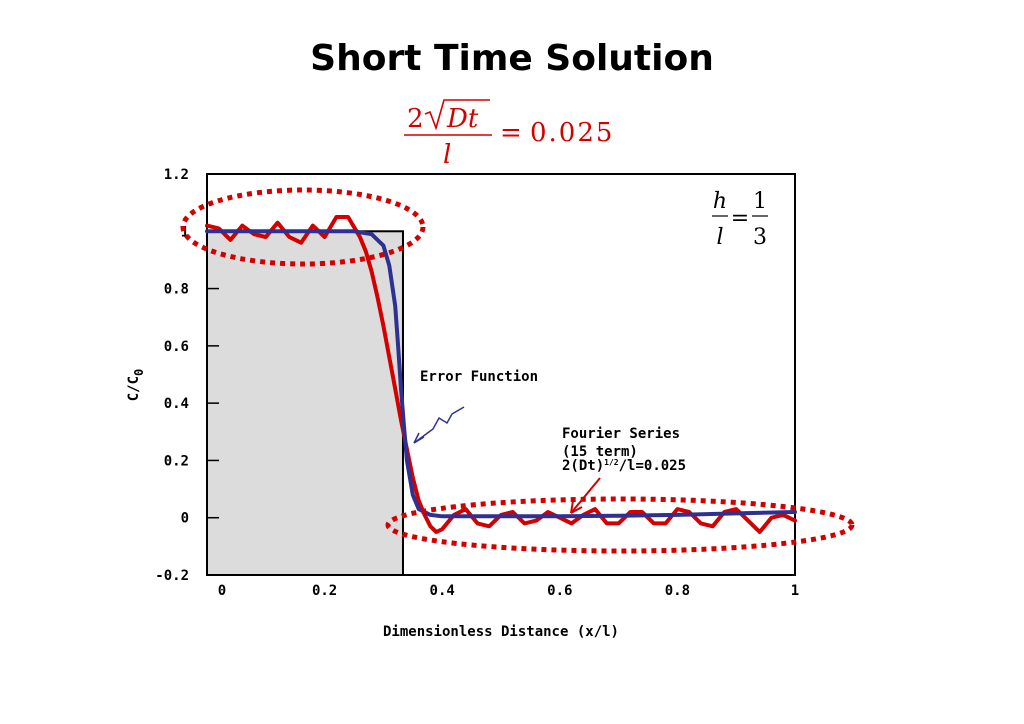 This screenshot has height=724, width=1024. What do you see at coordinates (222, 591) in the screenshot?
I see `x-tick-label: 0` at bounding box center [222, 591].